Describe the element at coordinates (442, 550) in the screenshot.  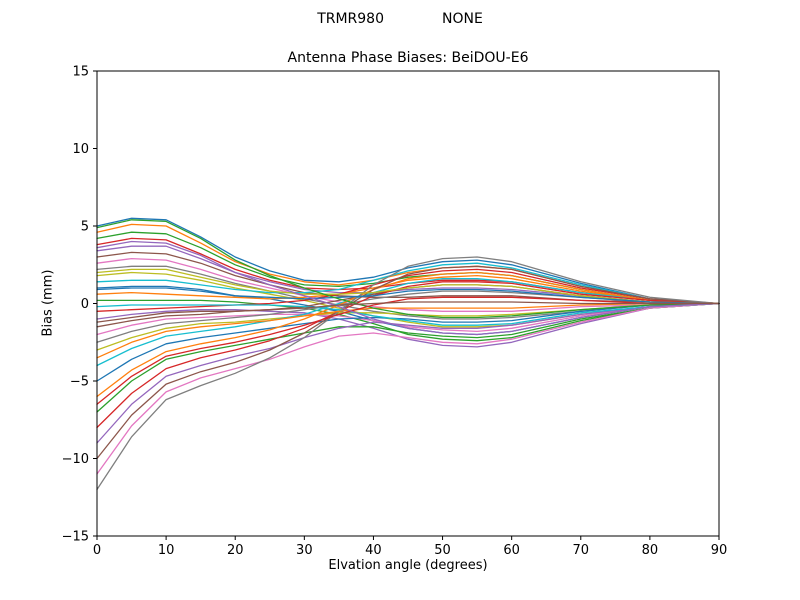
I see `x-tick-label: 50` at that location.